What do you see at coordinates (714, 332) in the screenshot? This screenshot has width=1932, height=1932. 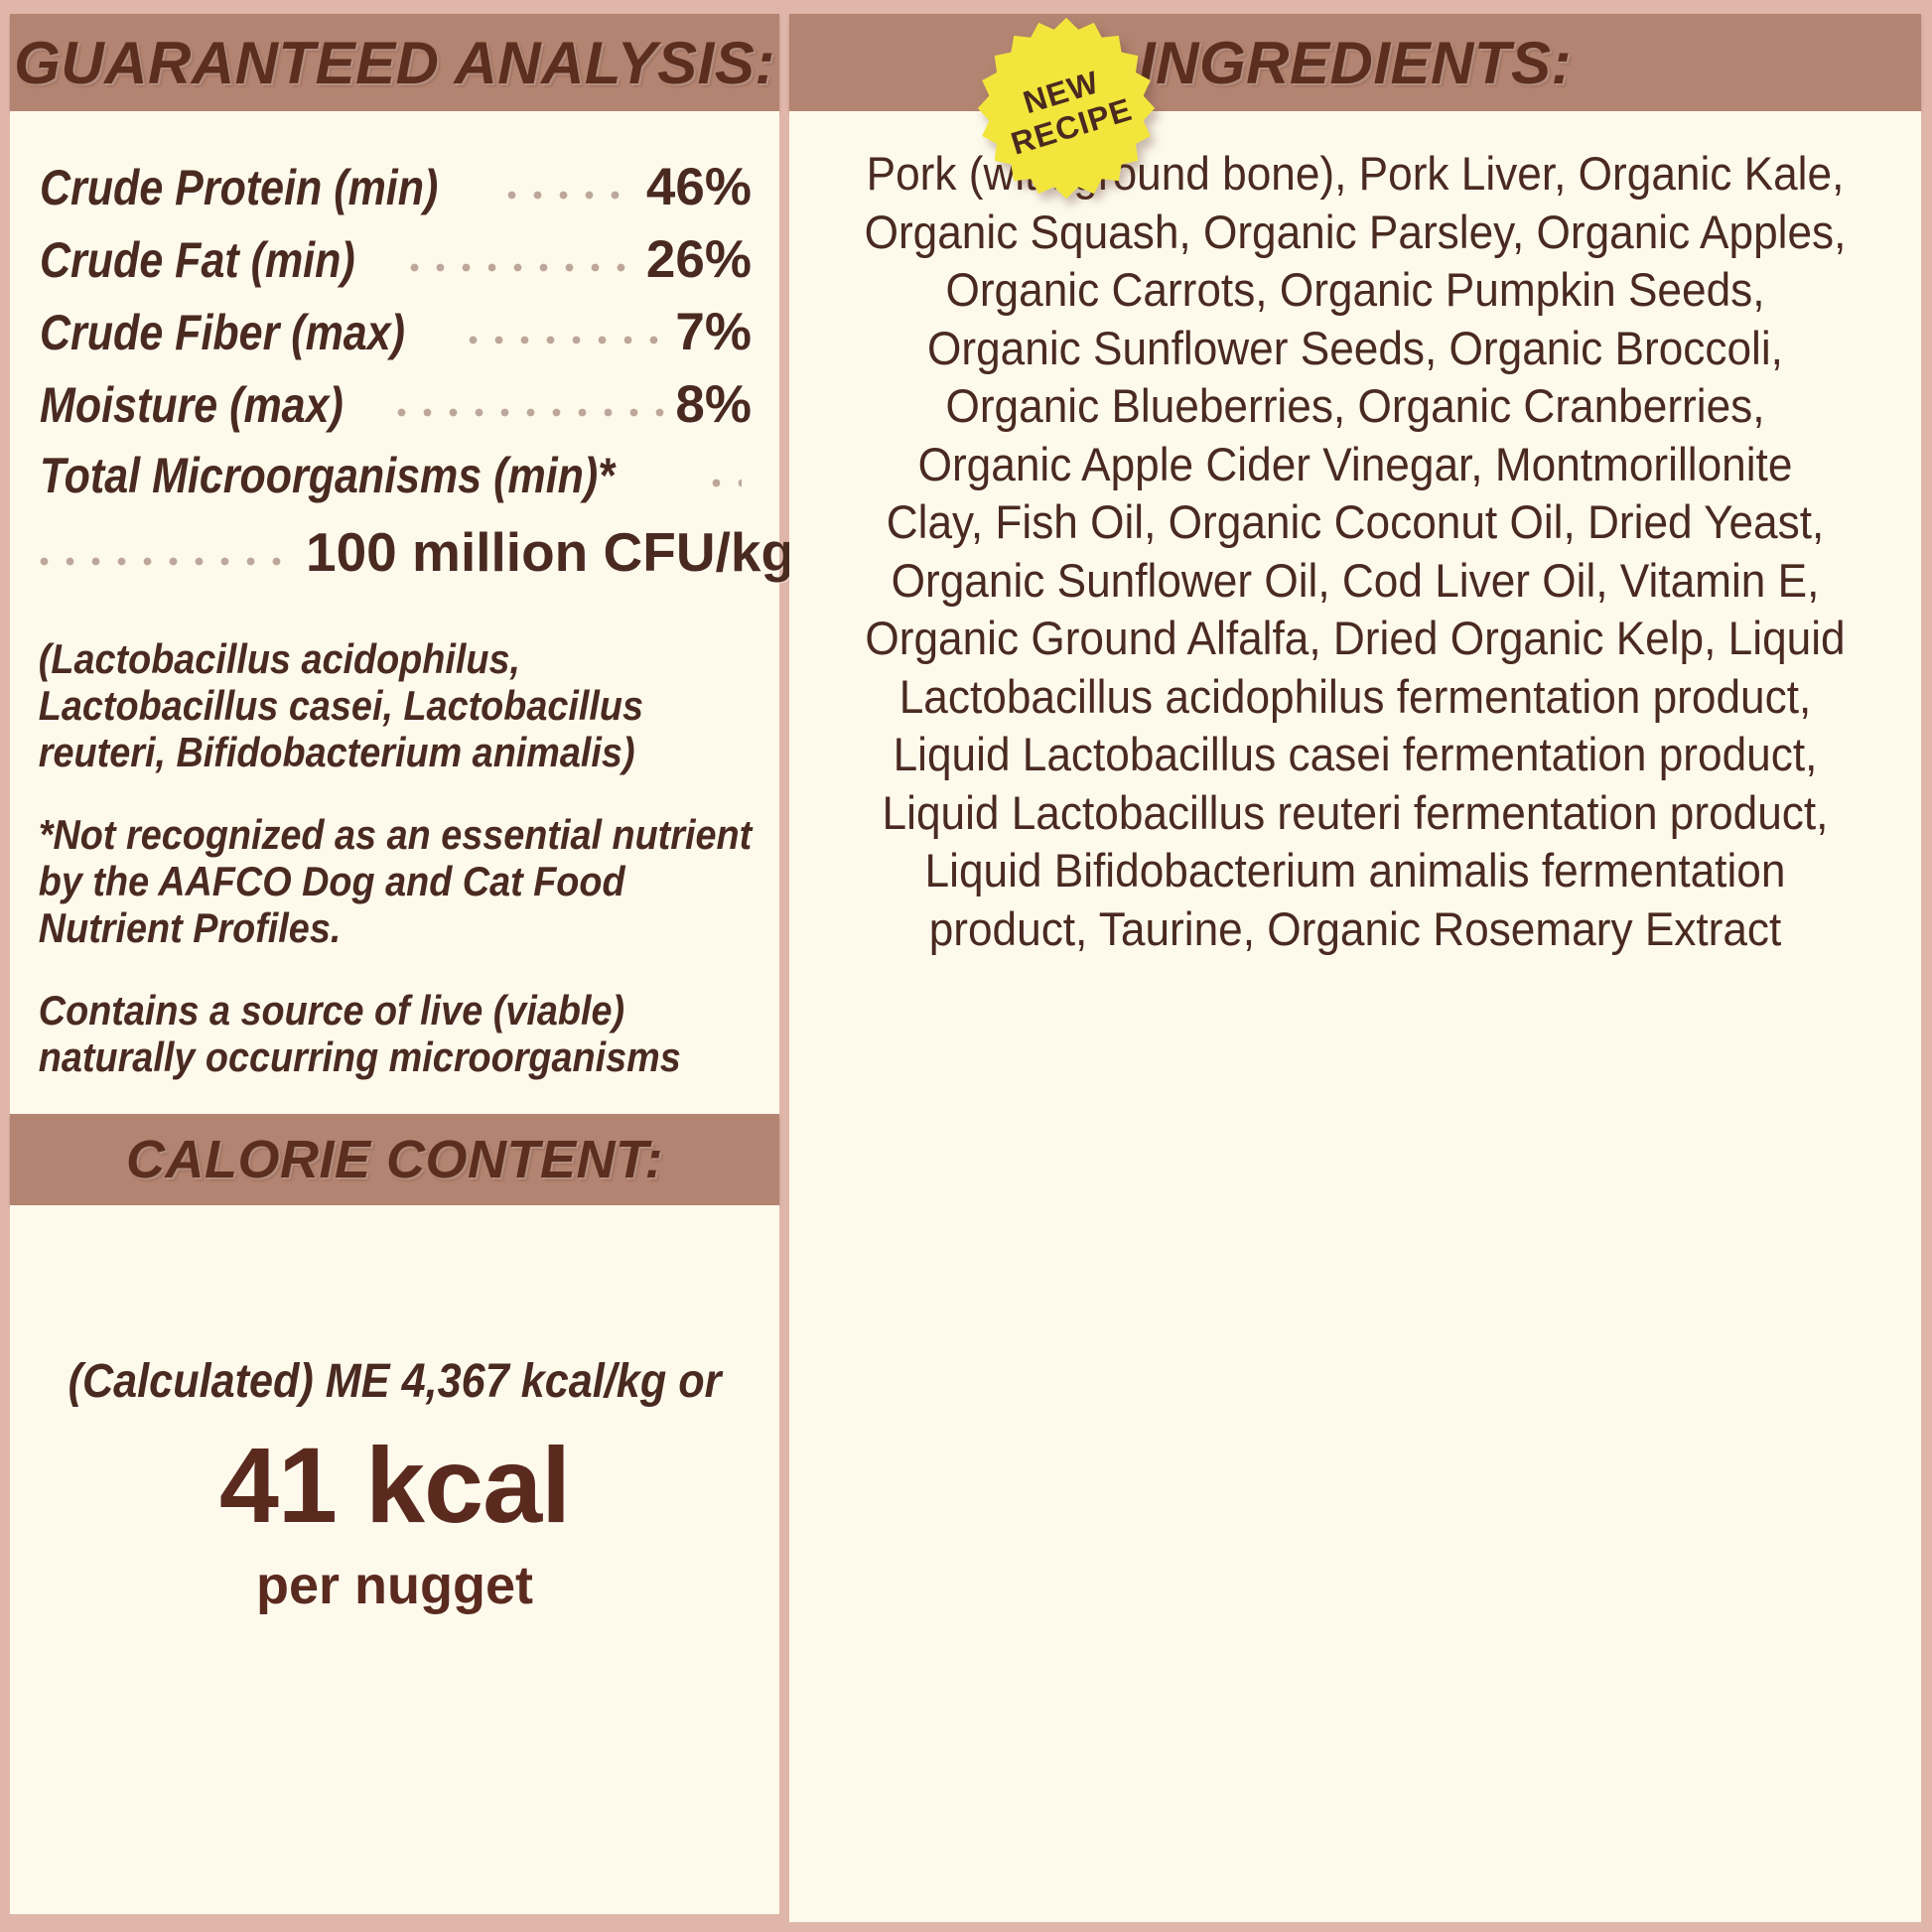 I see `nutrient-value: 7%` at bounding box center [714, 332].